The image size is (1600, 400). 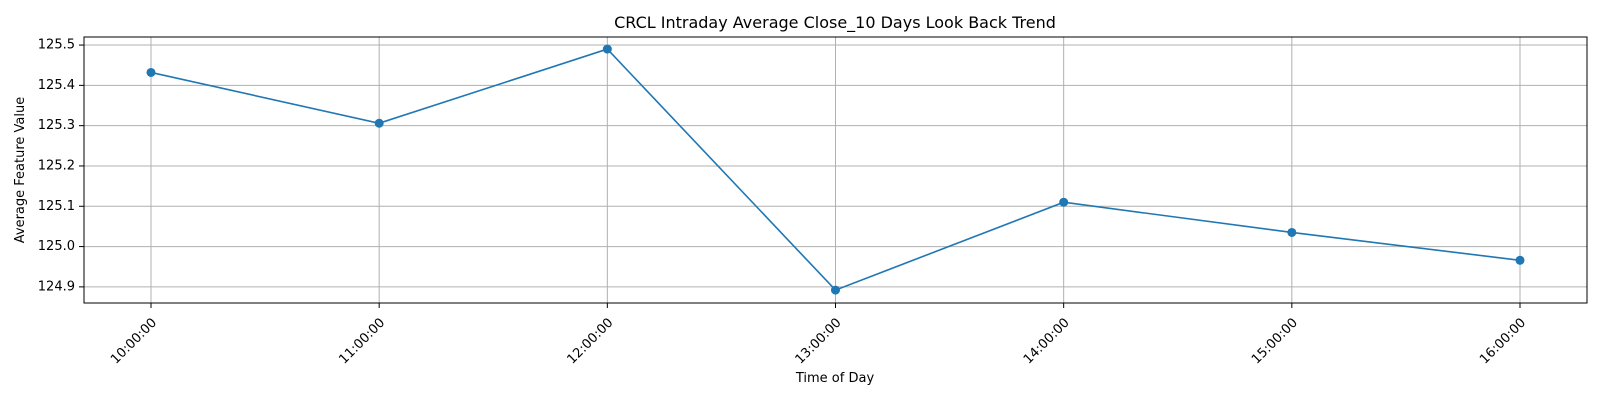 What do you see at coordinates (56, 286) in the screenshot?
I see `y-tick-label: 124.9` at bounding box center [56, 286].